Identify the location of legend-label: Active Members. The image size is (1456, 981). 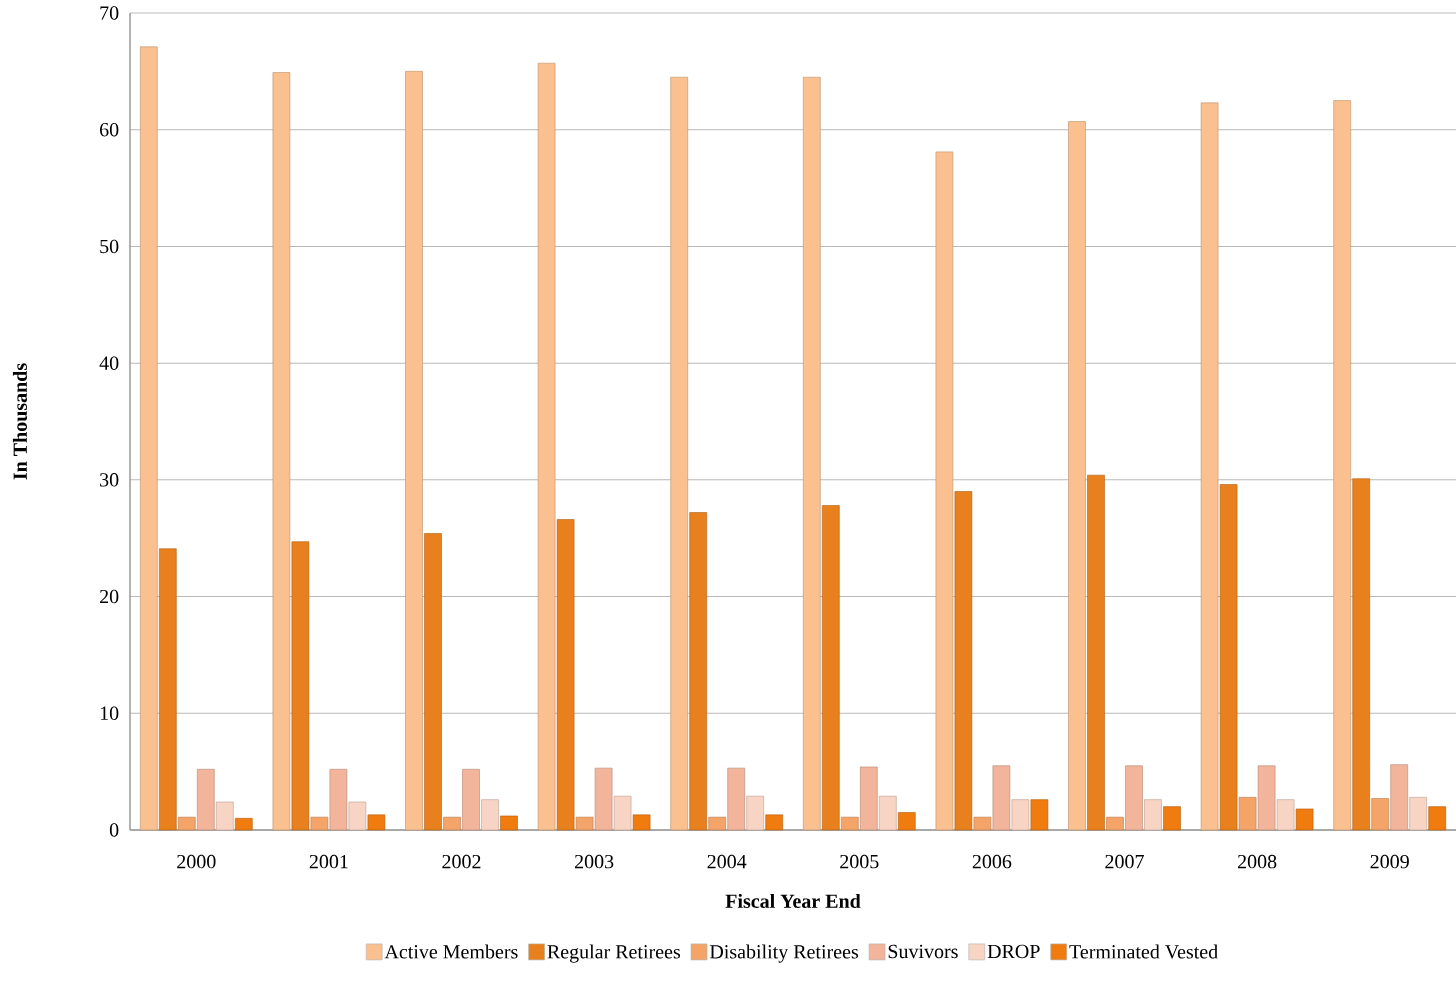
(451, 951).